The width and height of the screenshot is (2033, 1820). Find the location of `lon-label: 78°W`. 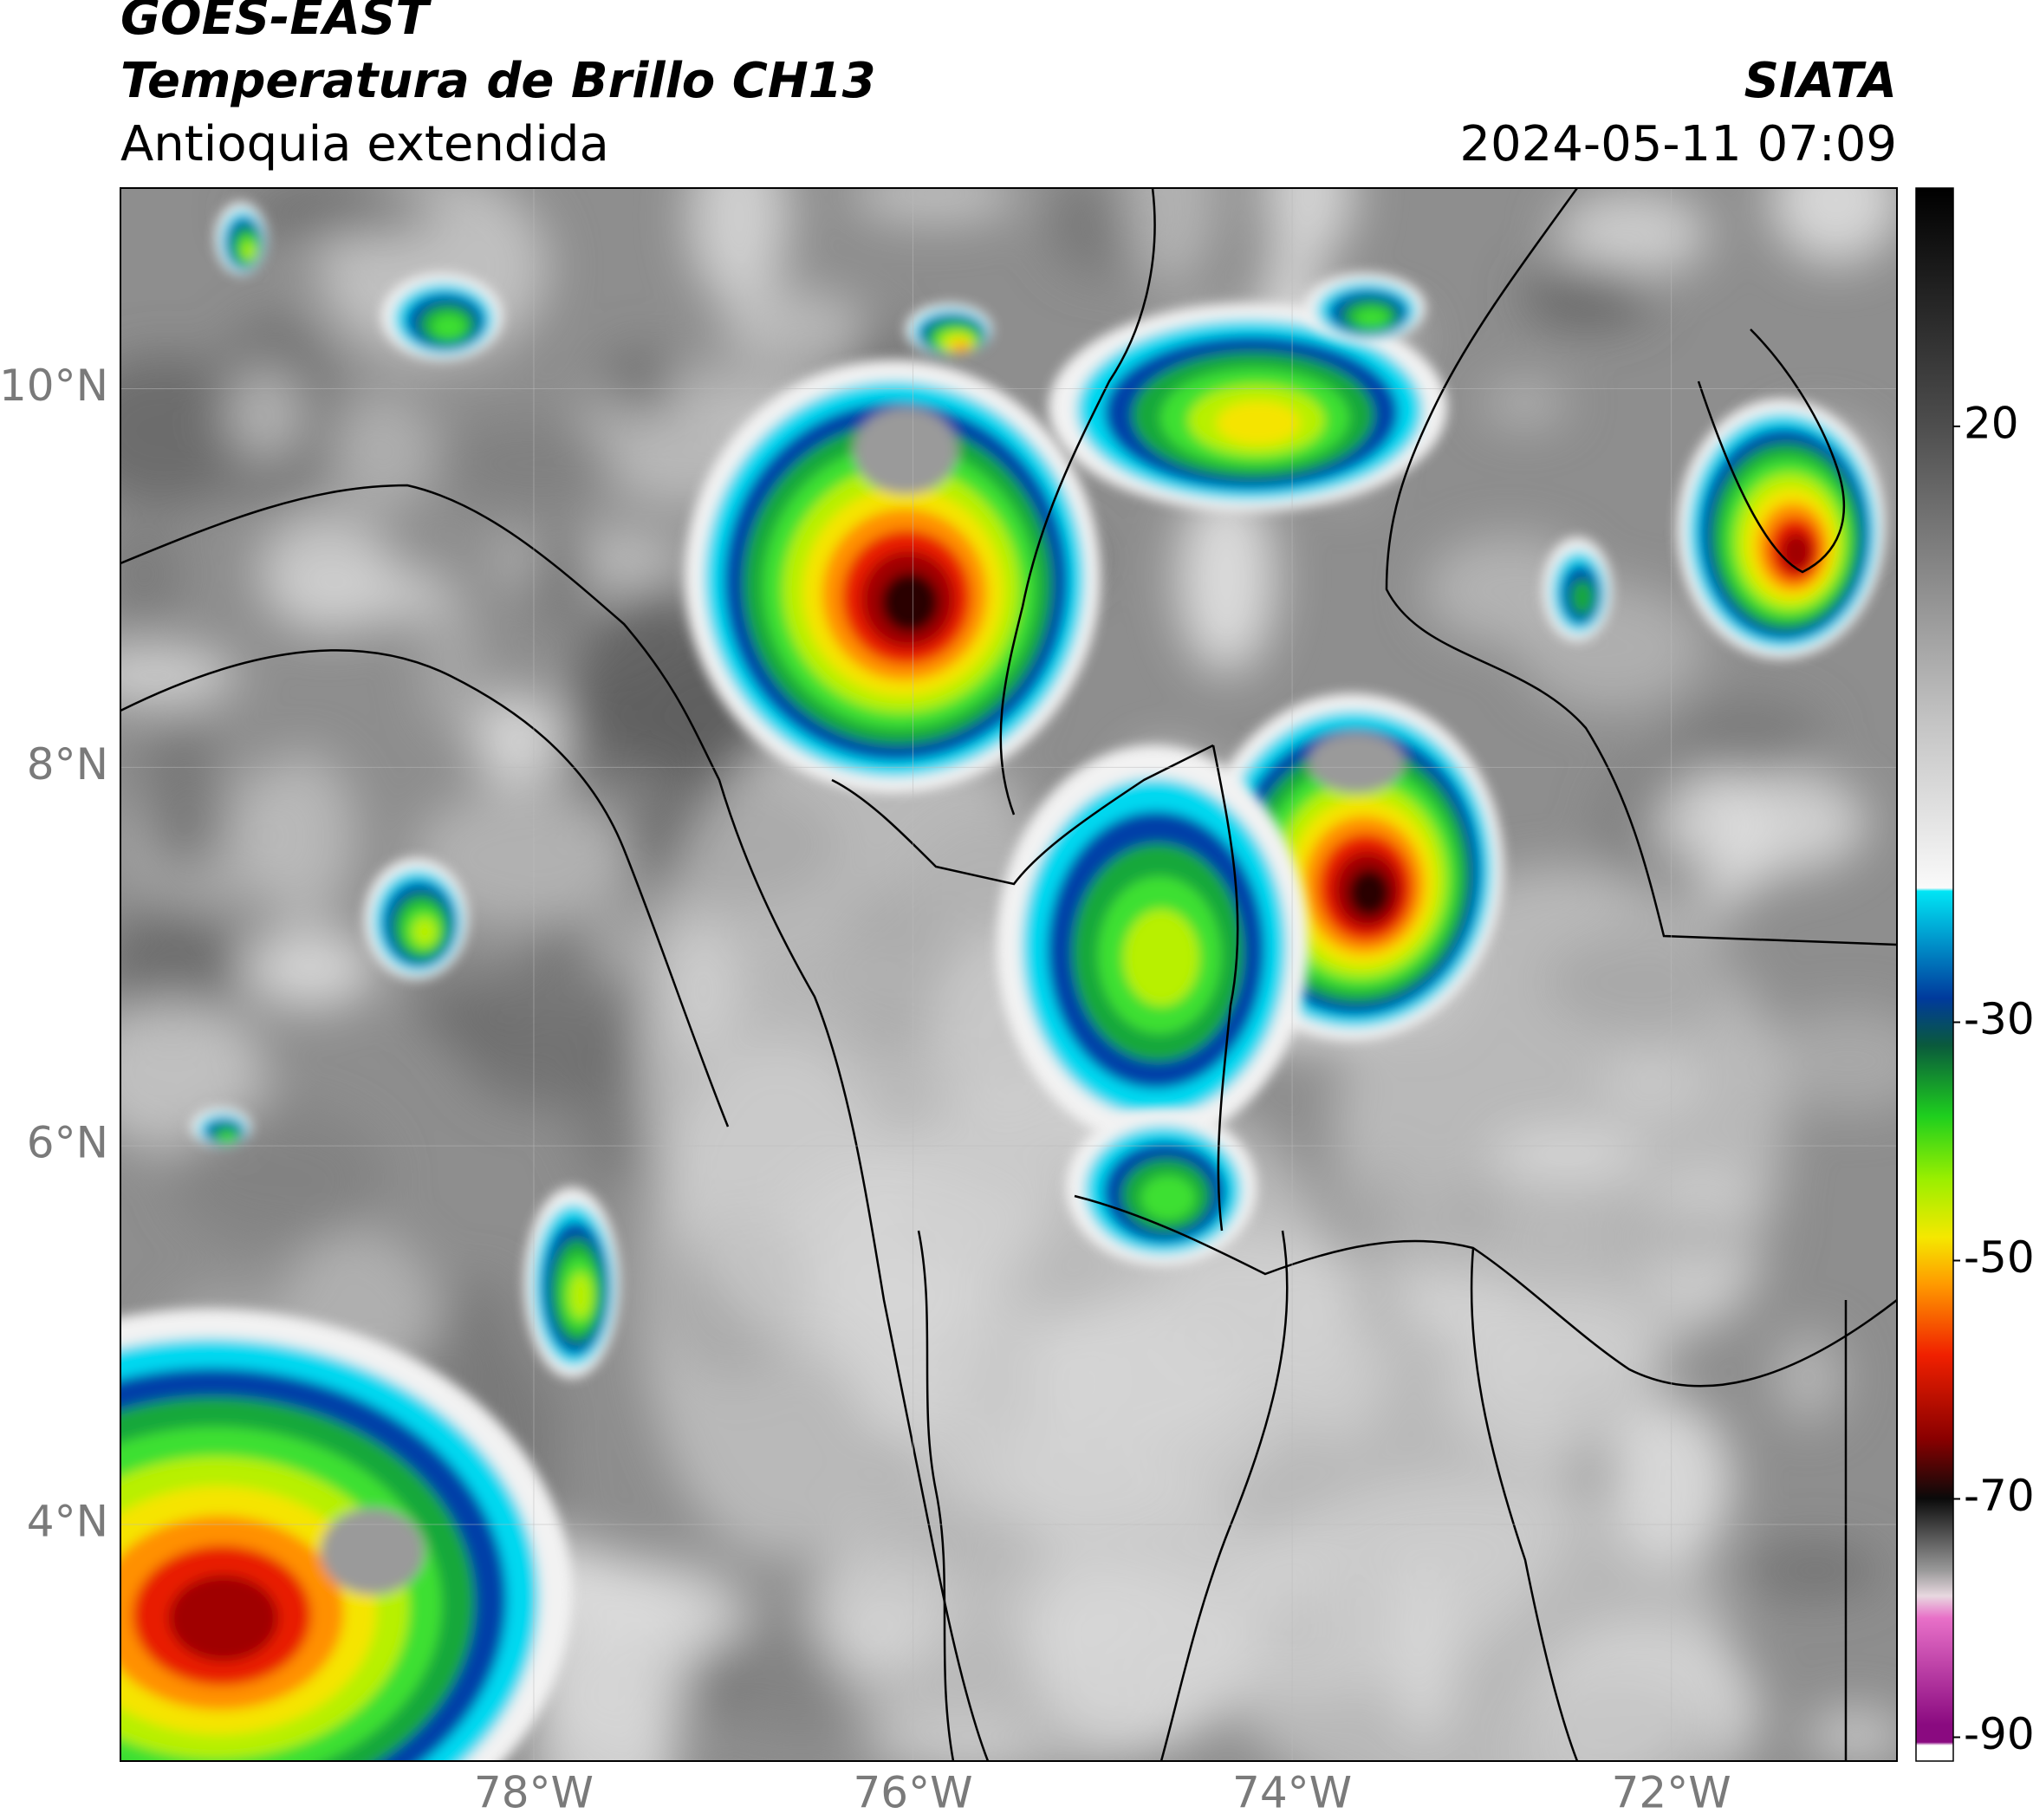

lon-label: 78°W is located at coordinates (534, 1793).